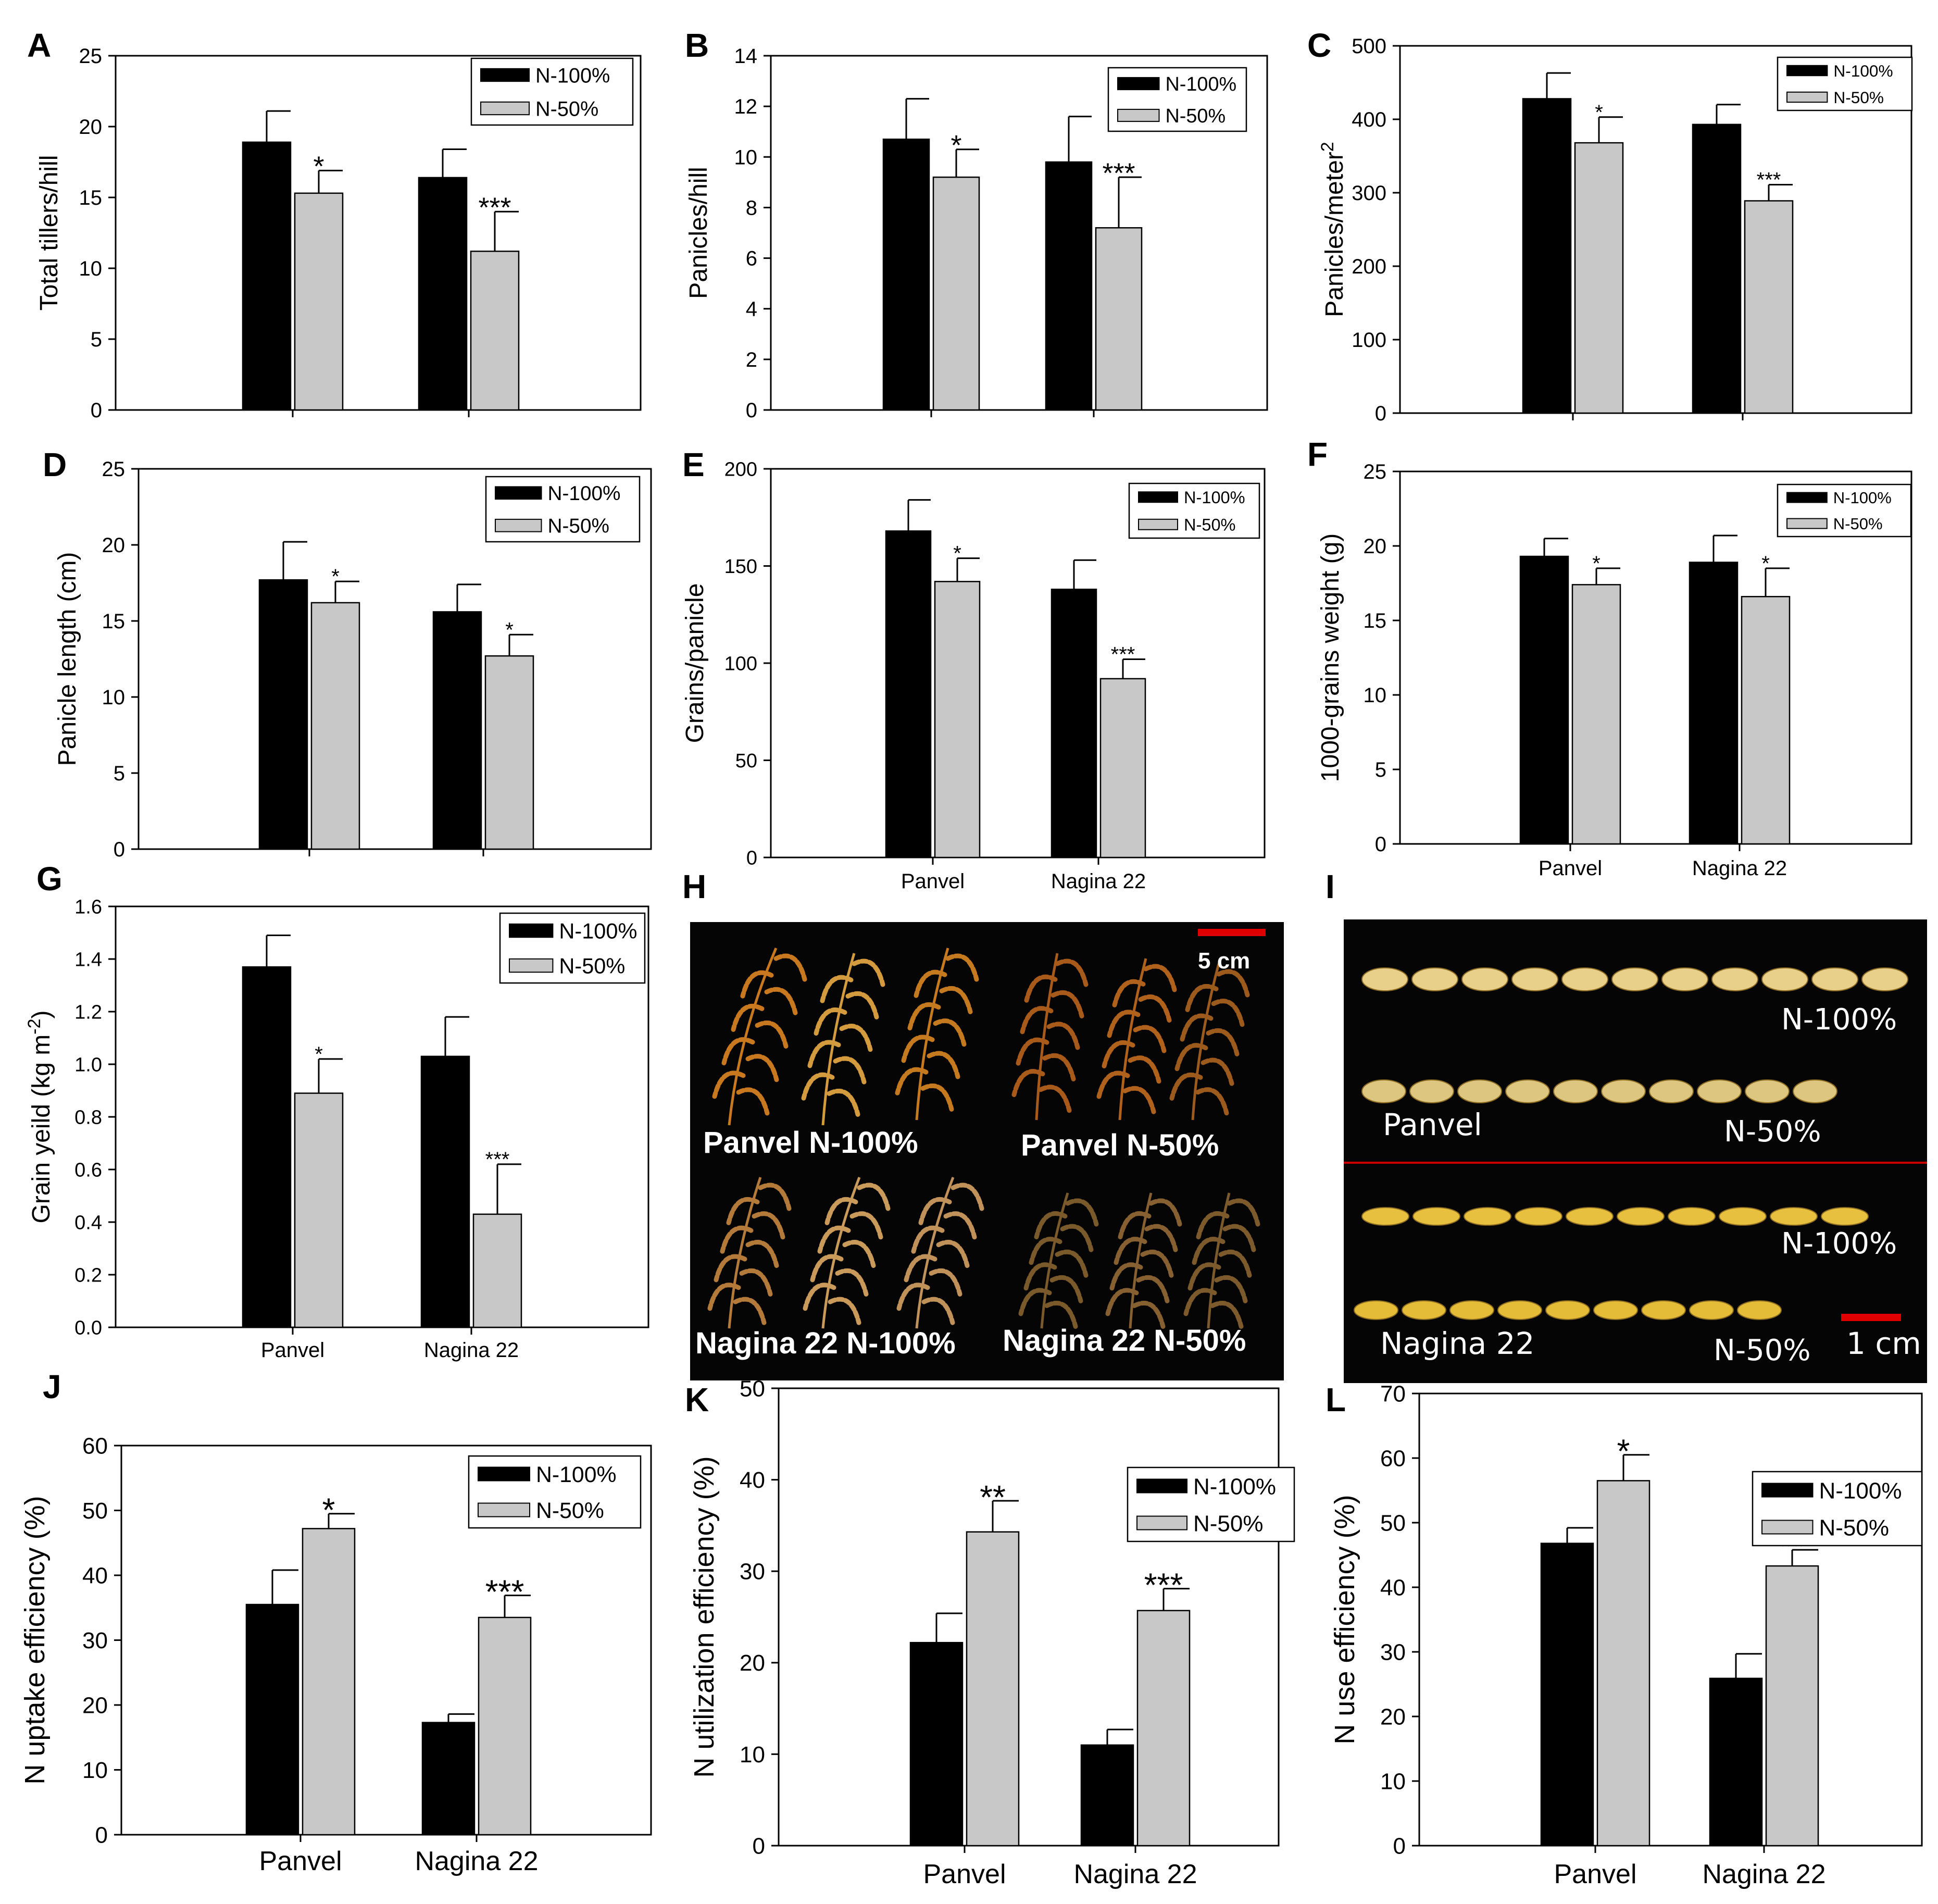  What do you see at coordinates (1839, 1244) in the screenshot?
I see `photo-i-label-nagina-n100: N-100%` at bounding box center [1839, 1244].